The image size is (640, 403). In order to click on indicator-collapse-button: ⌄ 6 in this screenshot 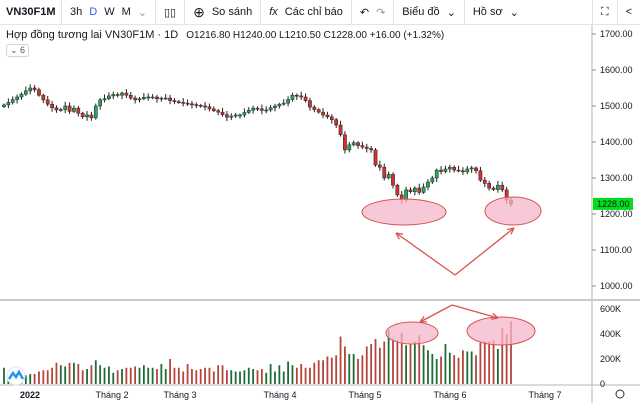, I will do `click(18, 50)`.